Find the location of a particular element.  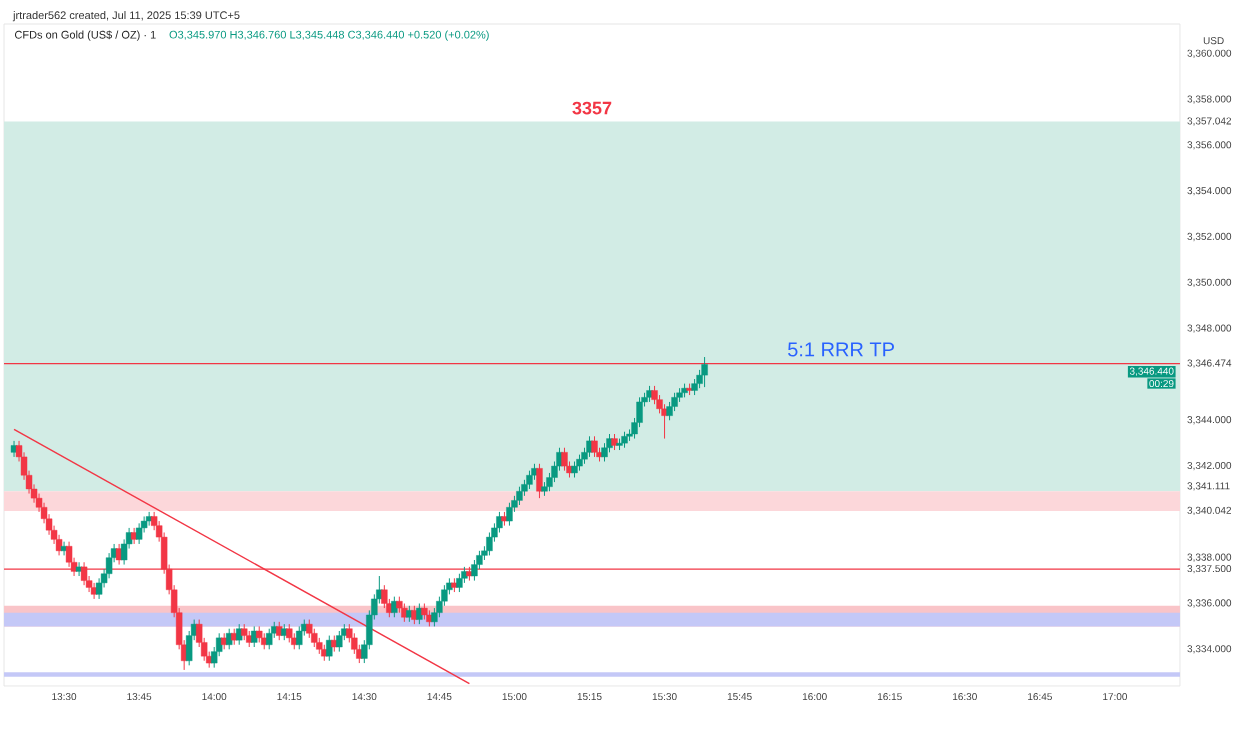

band-label: 3357 is located at coordinates (592, 108).